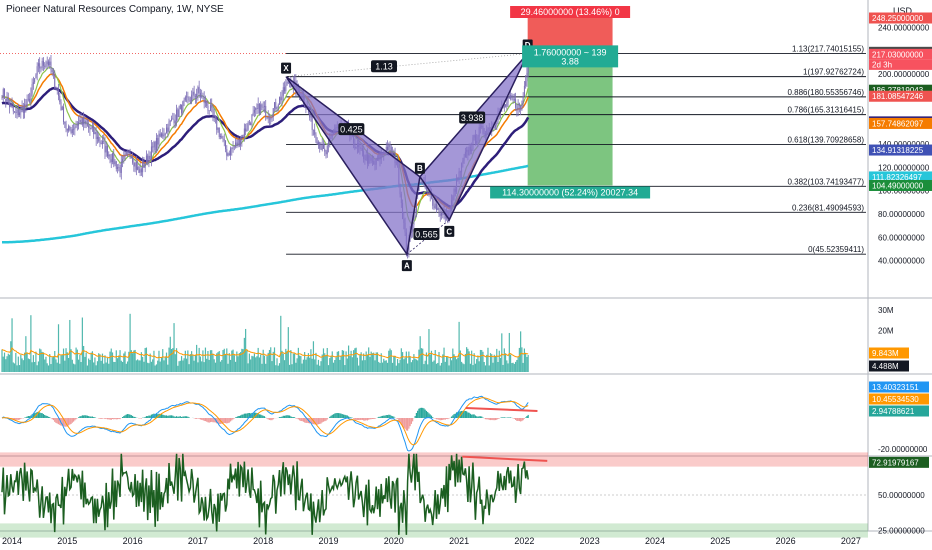 This screenshot has width=932, height=550. I want to click on rsi-label-bg, so click(899, 462).